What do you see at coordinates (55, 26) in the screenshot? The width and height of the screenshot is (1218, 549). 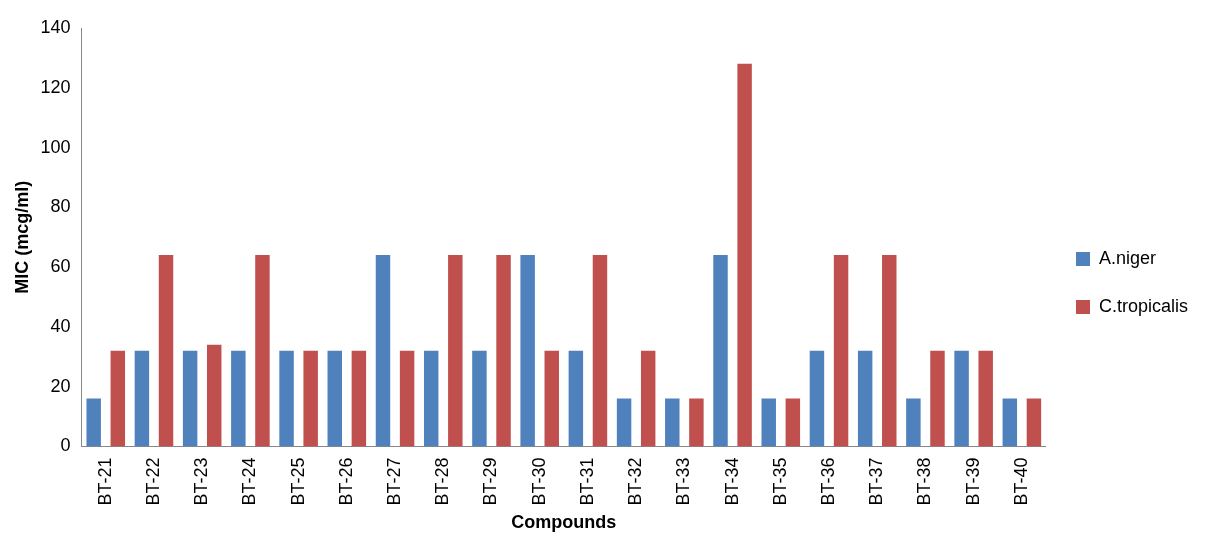 I see `y-tick-label: 140` at bounding box center [55, 26].